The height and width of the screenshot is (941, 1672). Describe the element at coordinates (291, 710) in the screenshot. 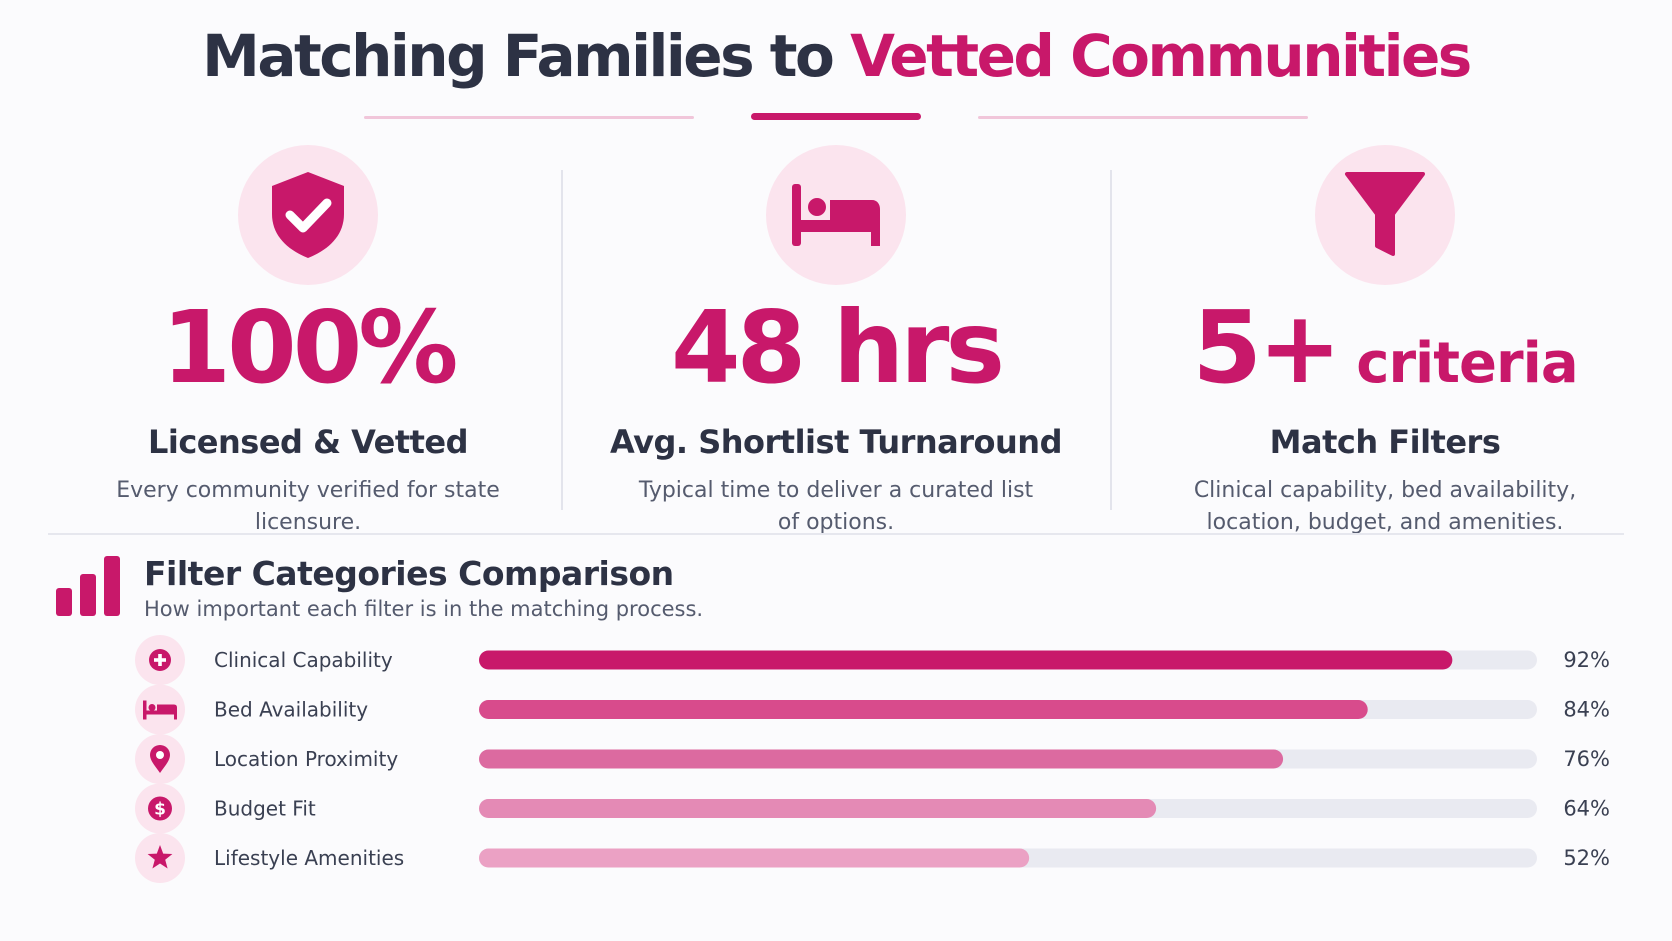

I see `category-label: Bed Availability` at that location.